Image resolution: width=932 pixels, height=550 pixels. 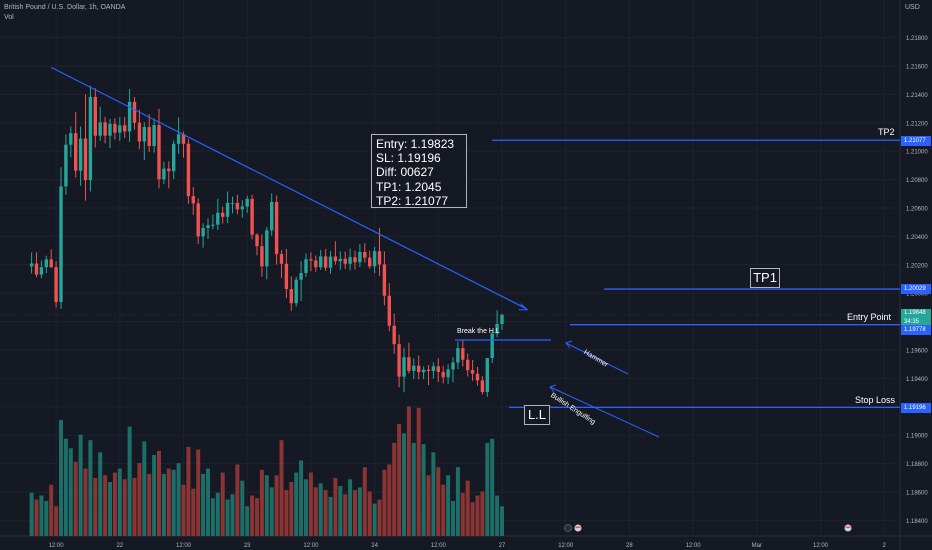 What do you see at coordinates (917, 96) in the screenshot?
I see `price-tick-label: 1.21400` at bounding box center [917, 96].